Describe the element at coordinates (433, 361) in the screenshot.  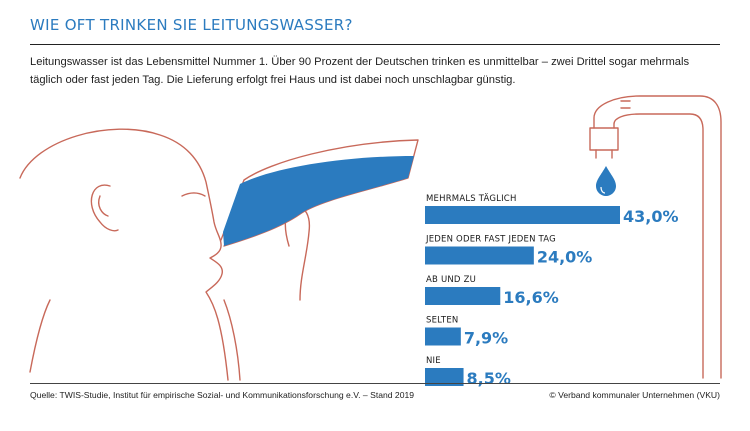
I see `bar-category-label: NIE` at that location.